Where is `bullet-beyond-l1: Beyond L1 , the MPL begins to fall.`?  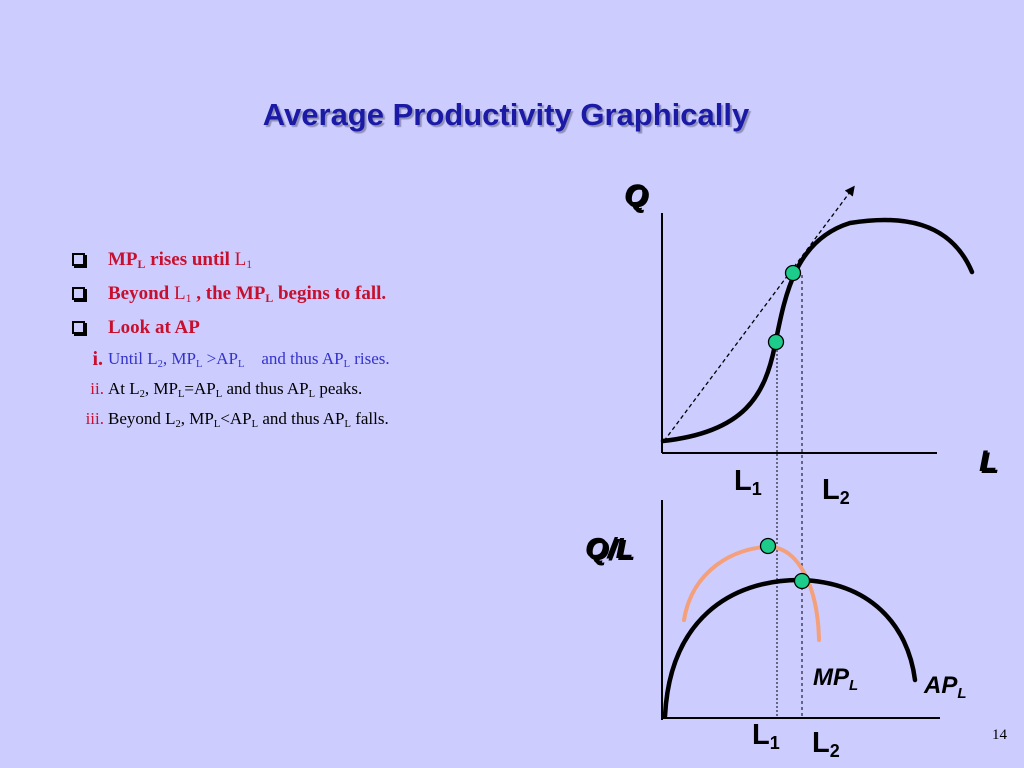
bullet-beyond-l1: Beyond L1 , the MPL begins to fall. is located at coordinates (270, 293).